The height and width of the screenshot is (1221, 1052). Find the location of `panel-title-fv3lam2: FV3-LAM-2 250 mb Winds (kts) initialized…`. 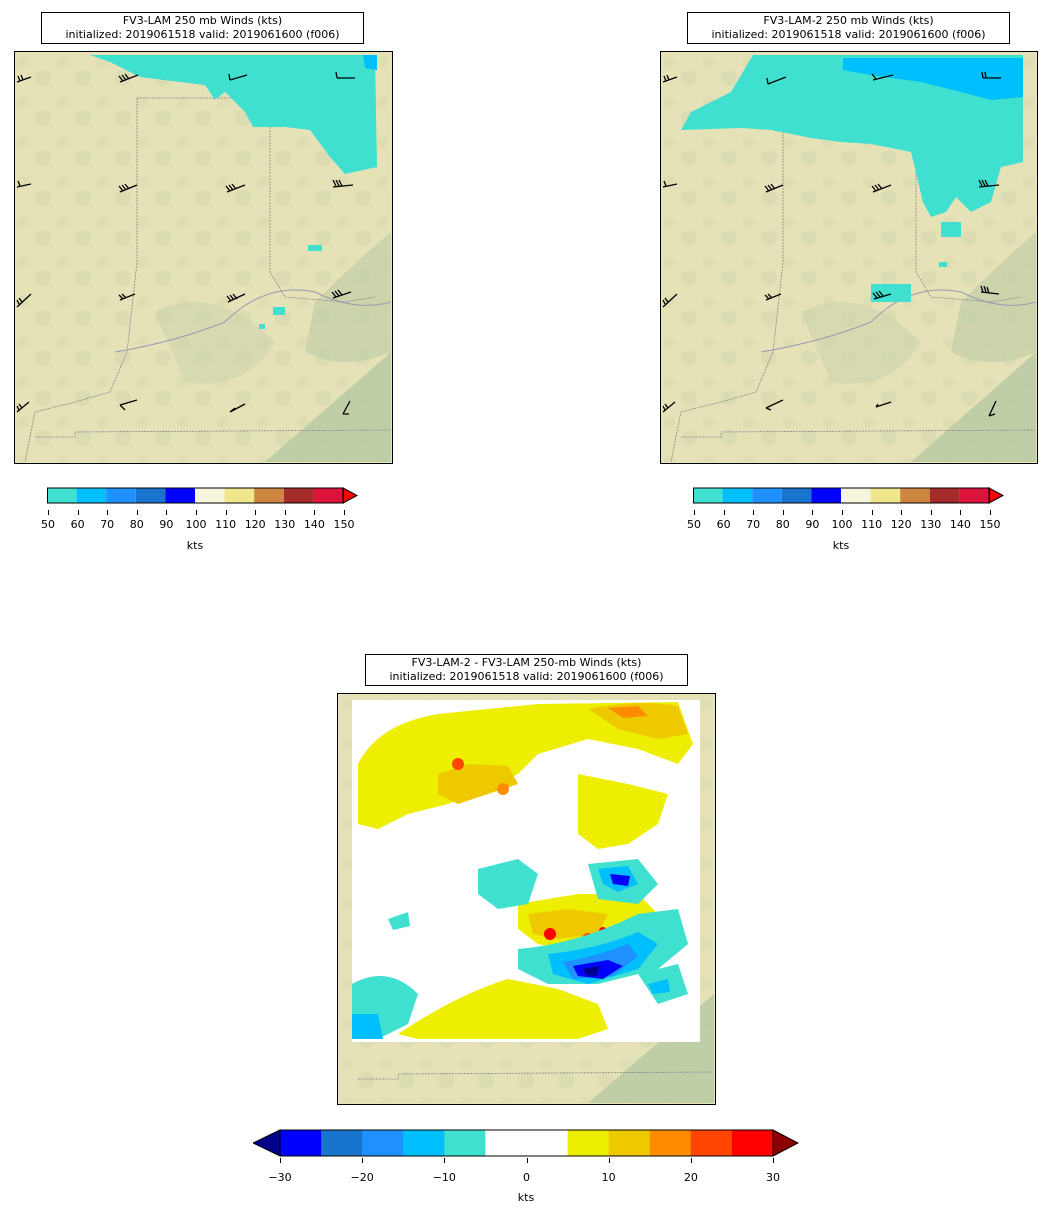

panel-title-fv3lam2: FV3-LAM-2 250 mb Winds (kts) initialized… is located at coordinates (848, 28).